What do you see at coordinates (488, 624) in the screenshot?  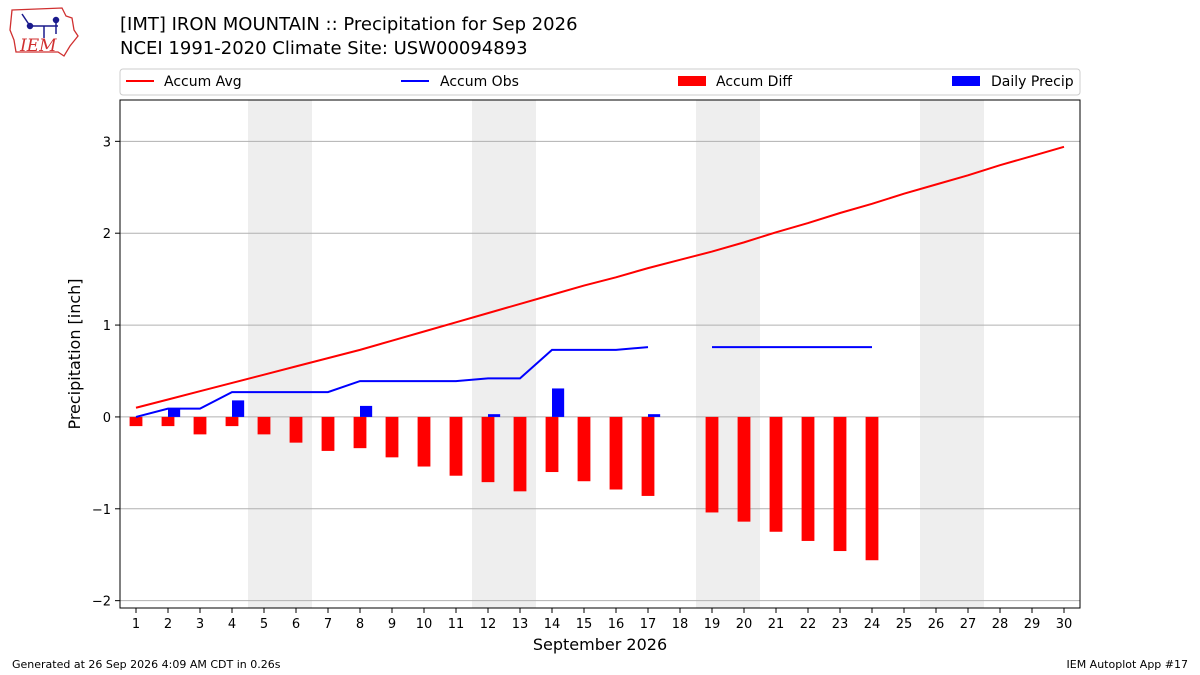 I see `xtick-label-12: 12` at bounding box center [488, 624].